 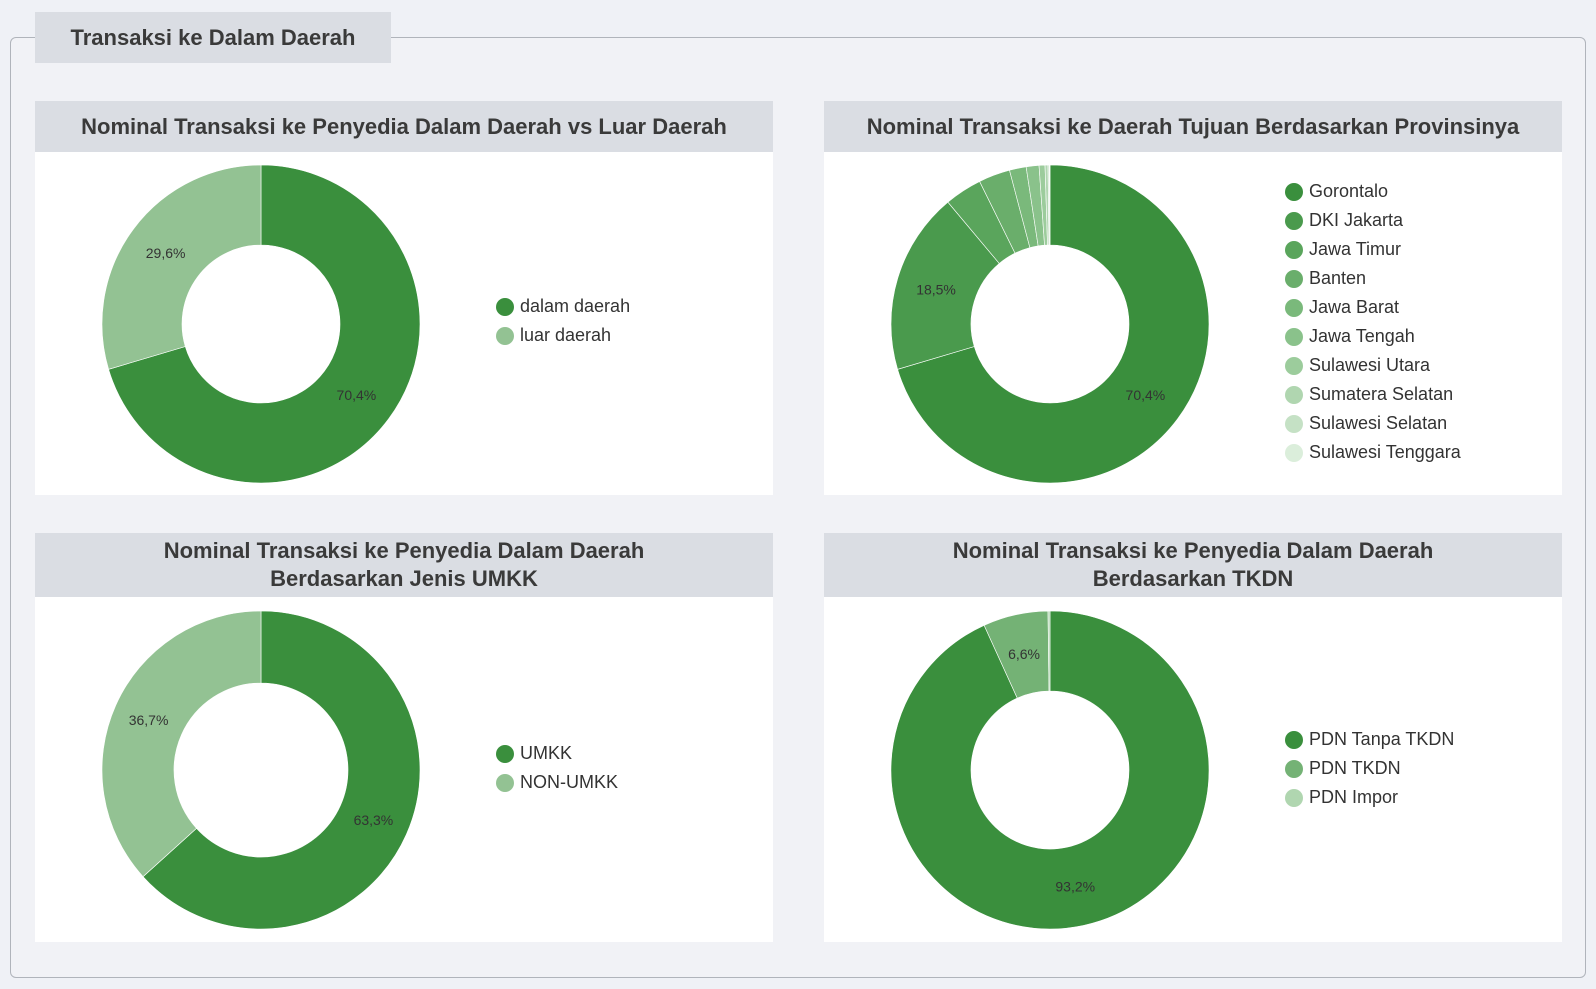 I want to click on legend-label: Jawa Timur, so click(x=1355, y=249).